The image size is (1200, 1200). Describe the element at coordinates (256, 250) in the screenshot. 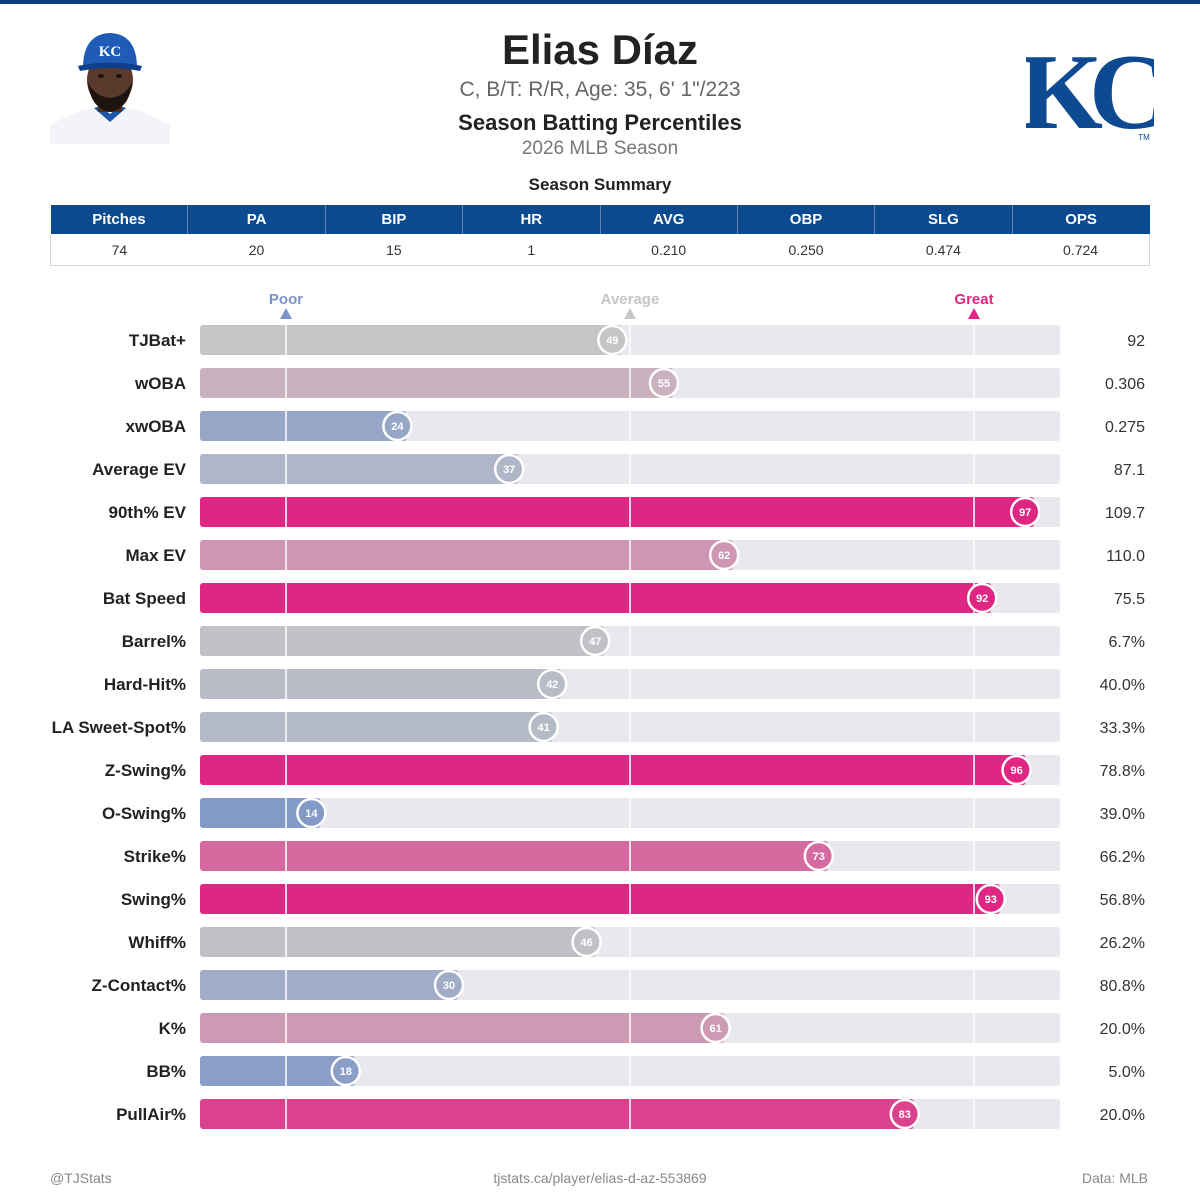

I see `summary-value-cell: 20` at that location.